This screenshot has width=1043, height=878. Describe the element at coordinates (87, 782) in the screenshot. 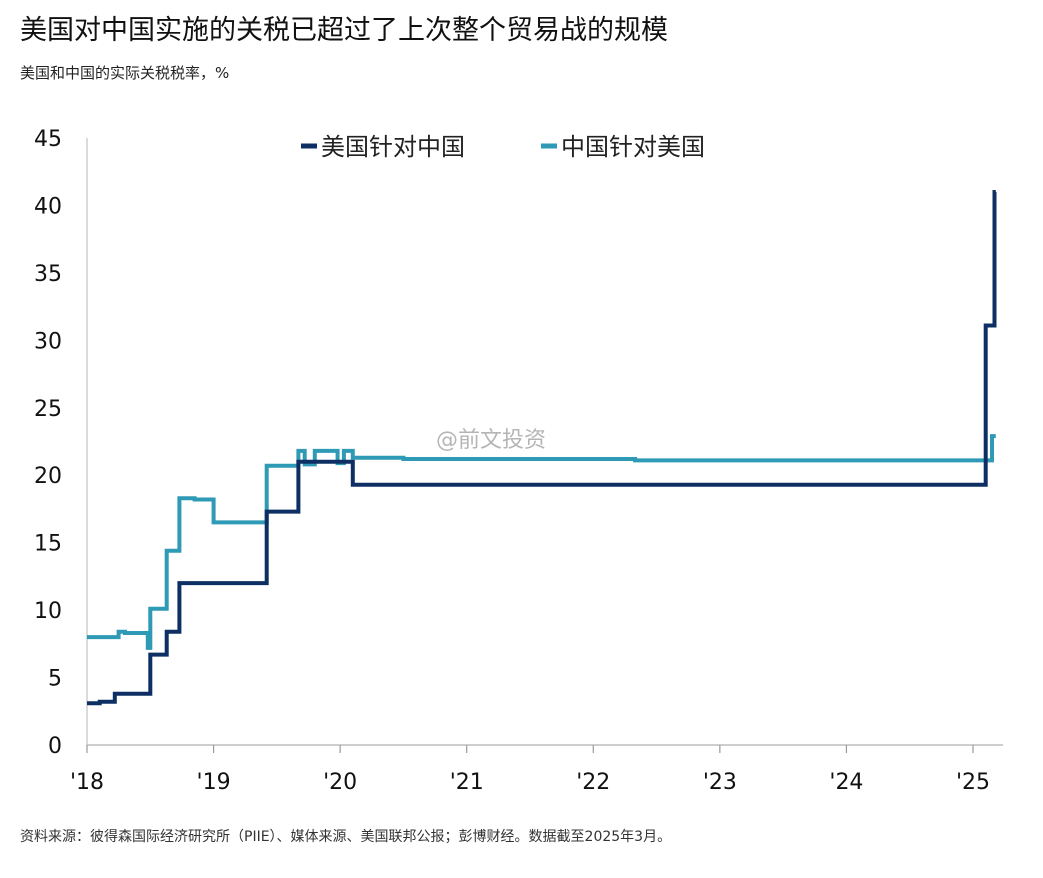

I see `x-tick-label: '18` at that location.